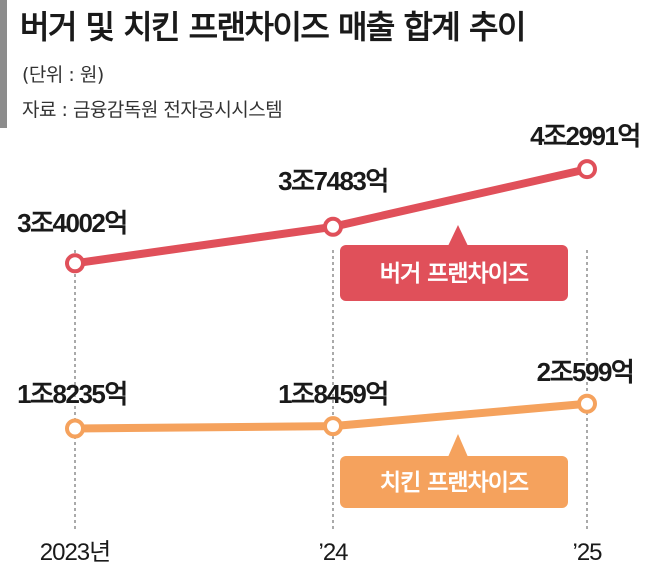 Image resolution: width=661 pixels, height=567 pixels. What do you see at coordinates (63, 75) in the screenshot?
I see `unit-note: (단위 : 원)` at bounding box center [63, 75].